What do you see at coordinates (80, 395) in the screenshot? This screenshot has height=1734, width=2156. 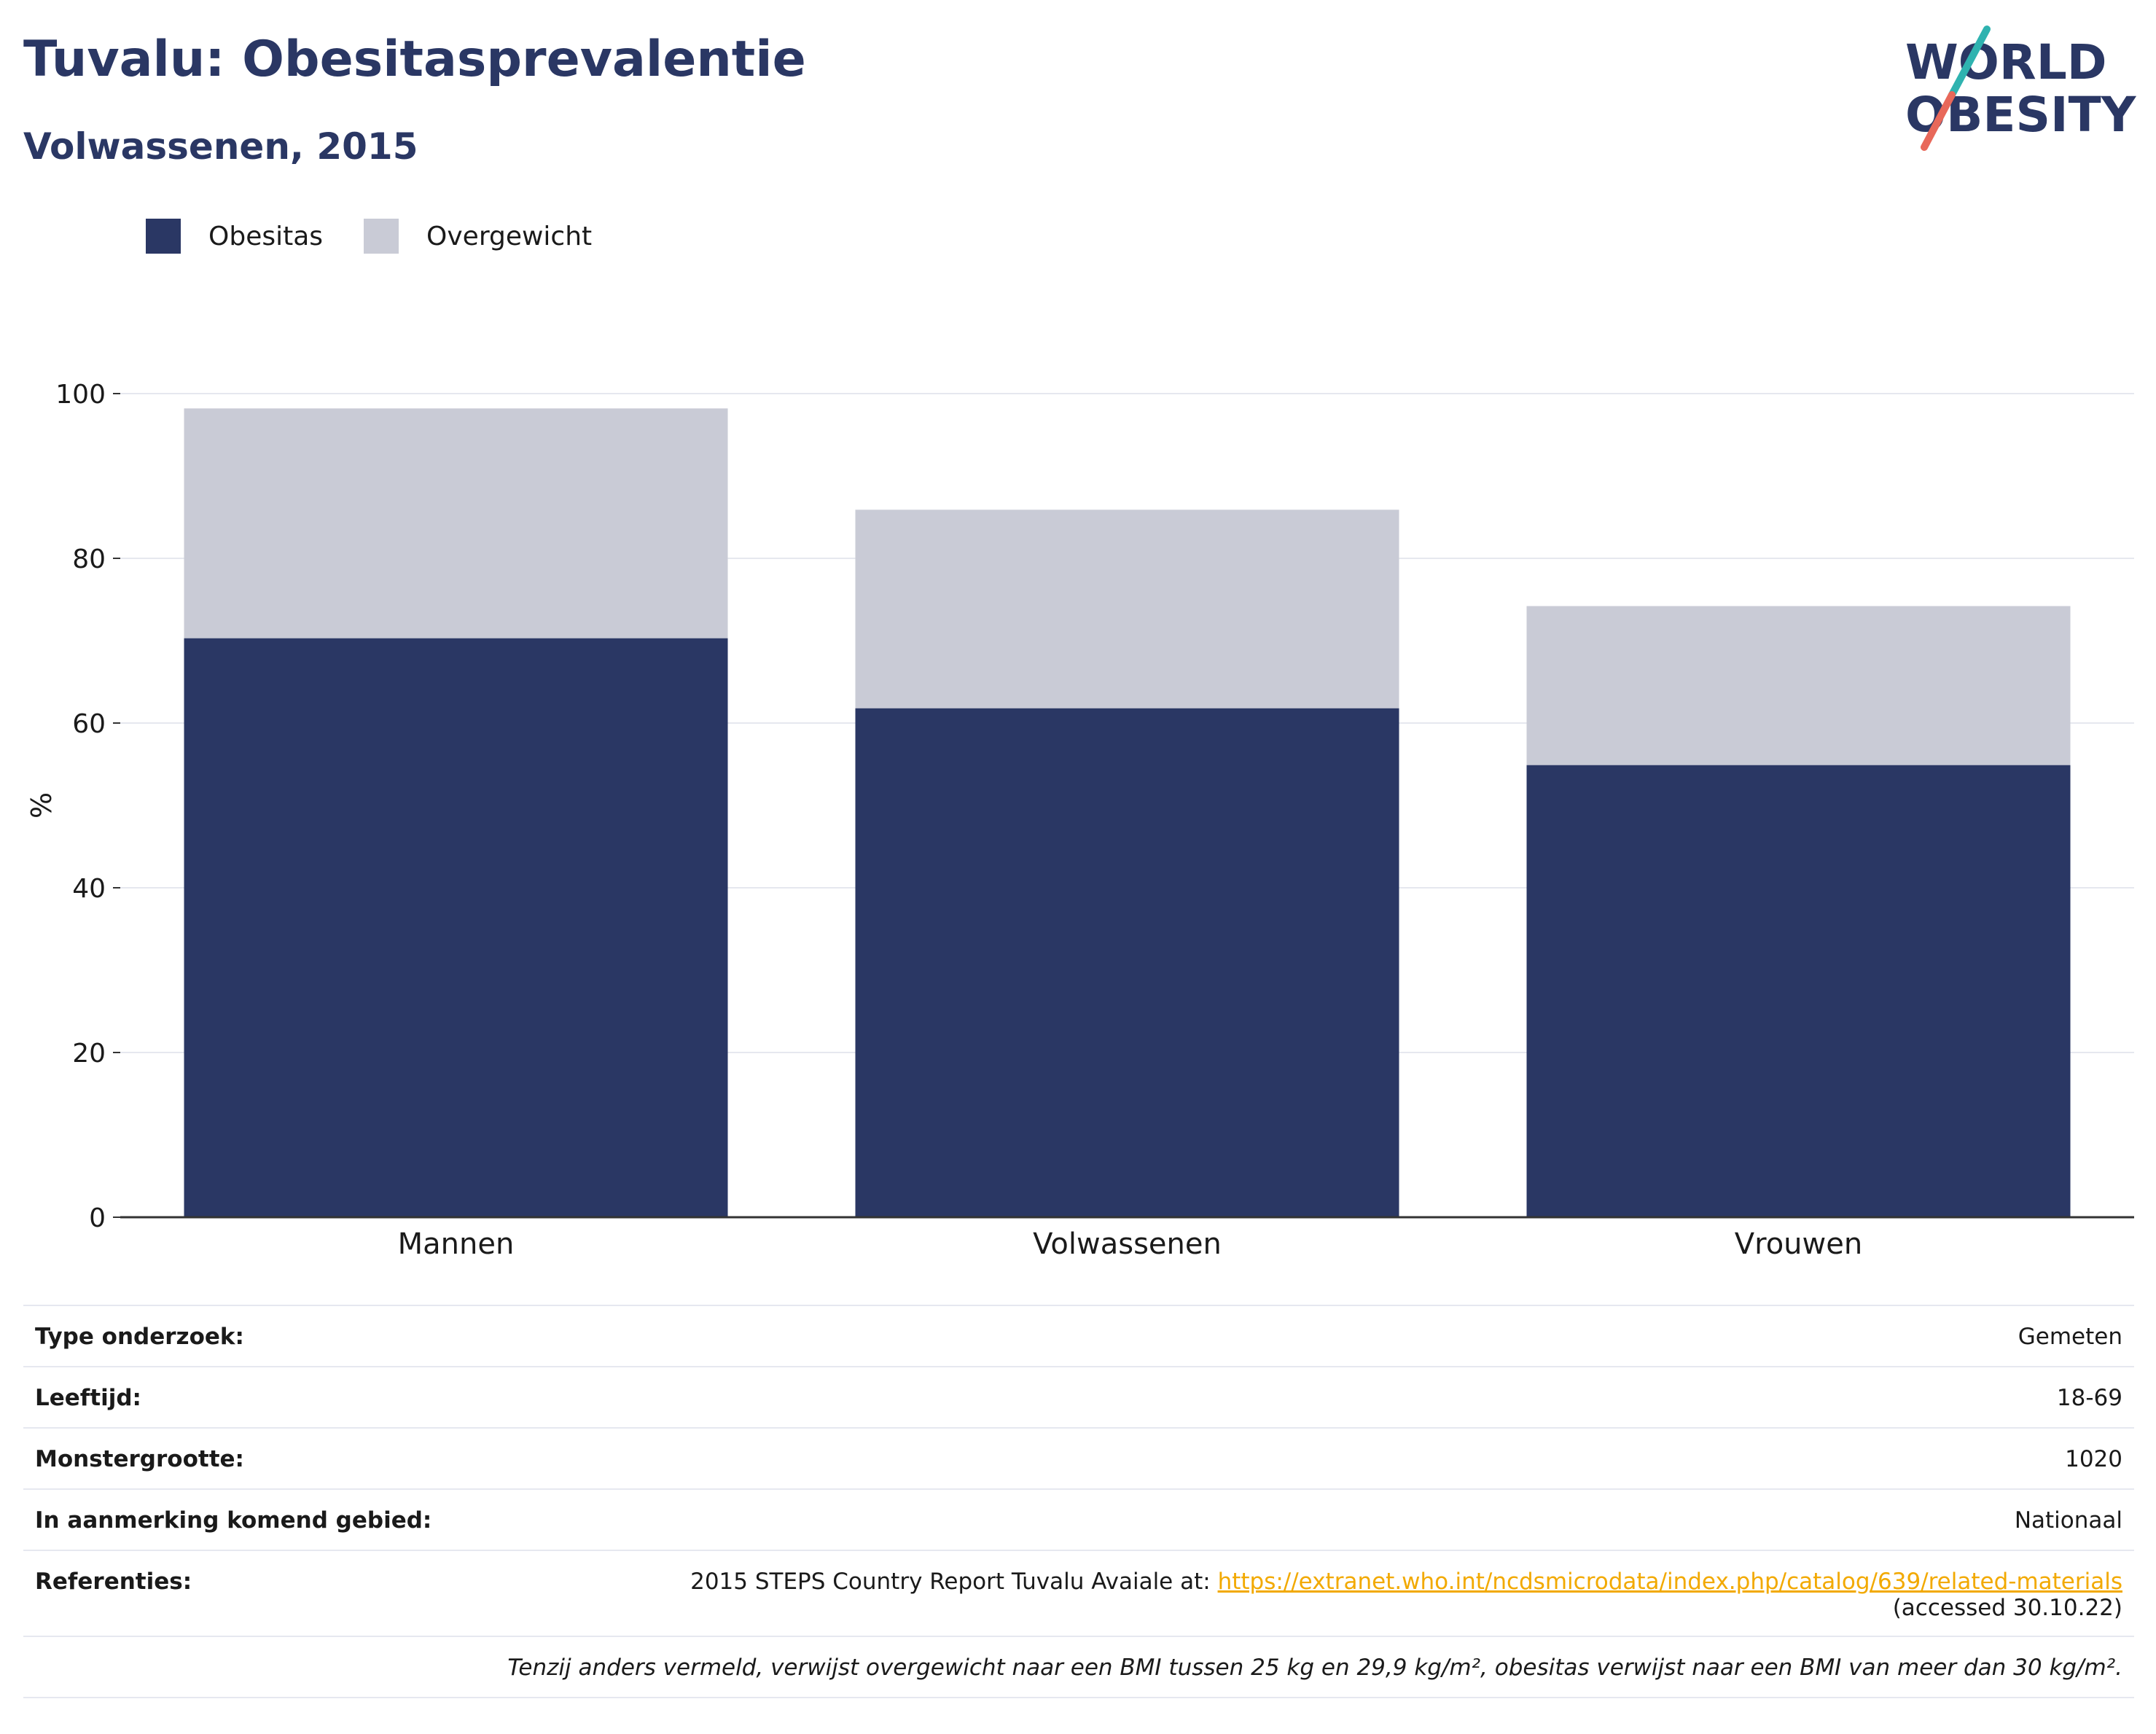 I see `y-tick-label: 100` at bounding box center [80, 395].